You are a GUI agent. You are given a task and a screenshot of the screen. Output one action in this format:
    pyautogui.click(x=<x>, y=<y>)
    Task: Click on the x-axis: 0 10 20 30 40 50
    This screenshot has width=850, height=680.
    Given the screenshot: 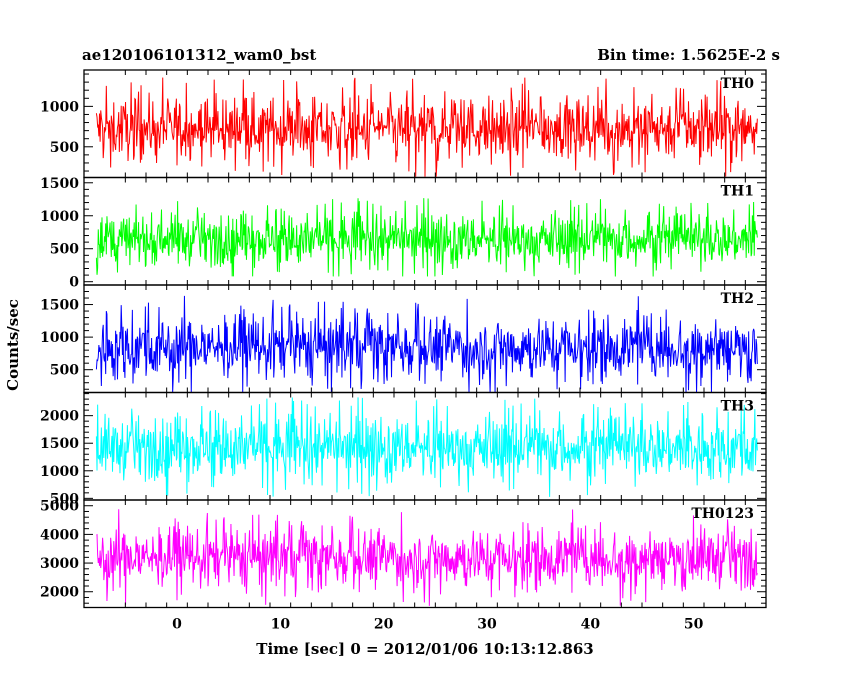 What is the action you would take?
    pyautogui.click(x=438, y=625)
    